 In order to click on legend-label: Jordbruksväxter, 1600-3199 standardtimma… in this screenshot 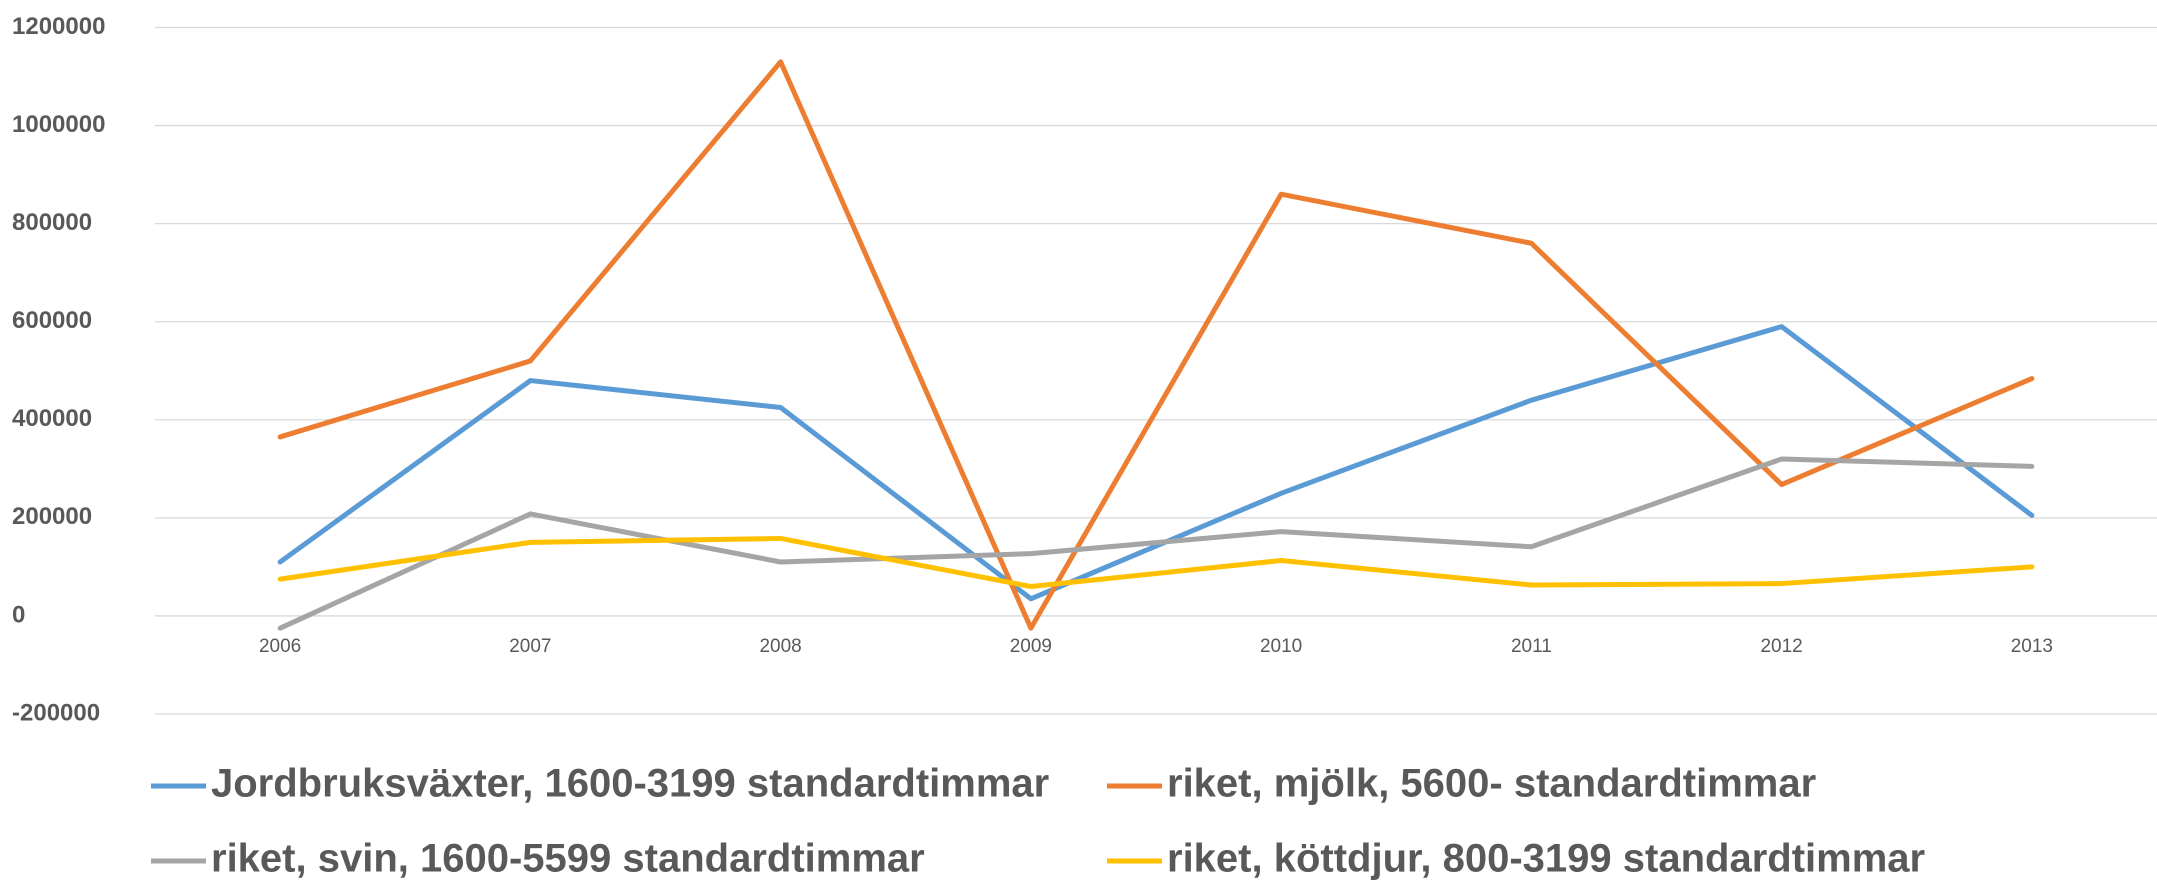, I will do `click(630, 784)`.